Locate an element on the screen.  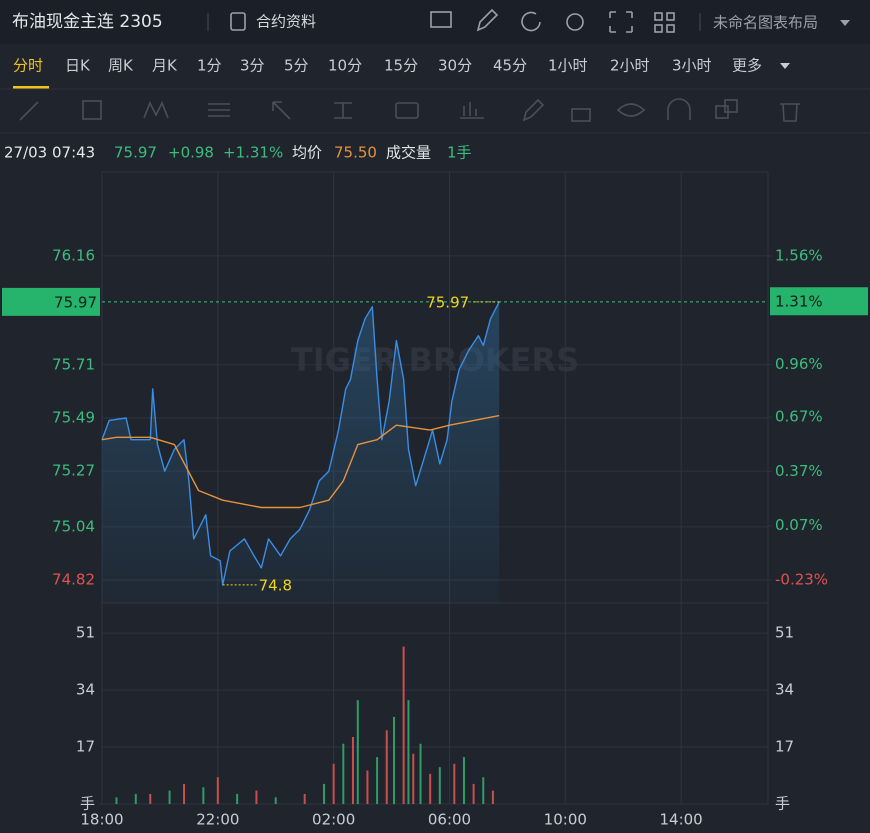
active-tab-underline is located at coordinates (31, 87).